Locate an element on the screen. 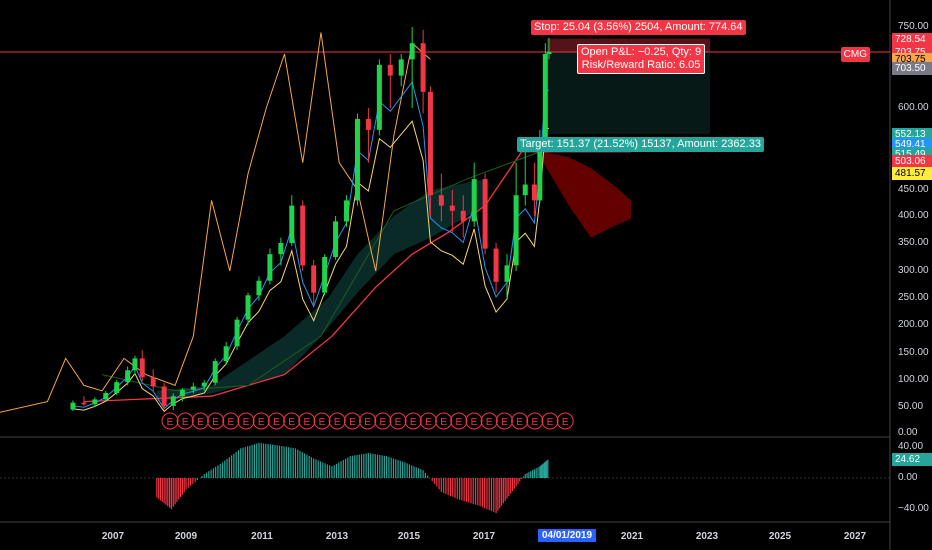  earnings-marker-label-3: E is located at coordinates (215, 422).